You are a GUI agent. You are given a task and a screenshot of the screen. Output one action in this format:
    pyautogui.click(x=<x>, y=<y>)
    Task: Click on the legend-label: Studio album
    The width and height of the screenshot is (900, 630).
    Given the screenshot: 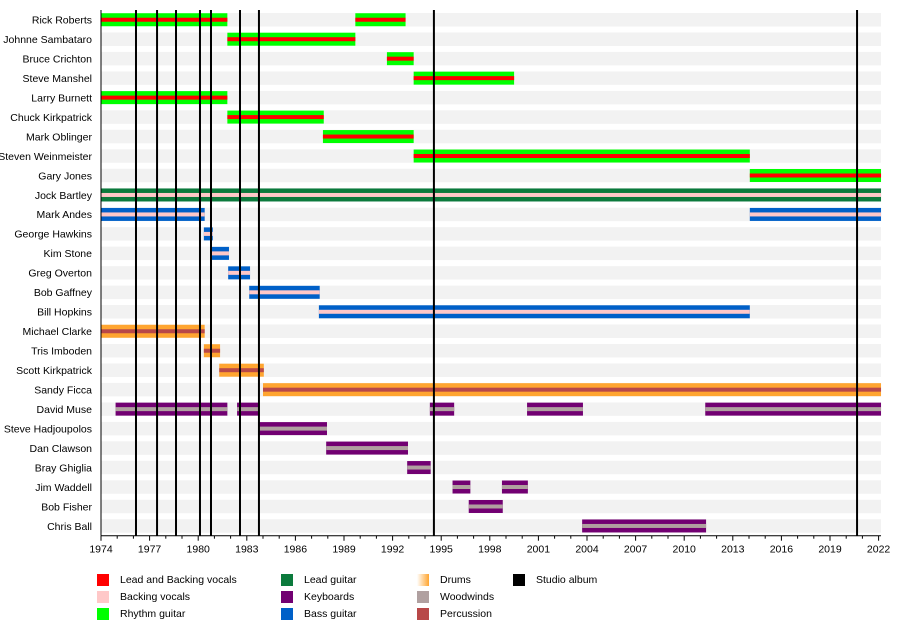 What is the action you would take?
    pyautogui.click(x=567, y=580)
    